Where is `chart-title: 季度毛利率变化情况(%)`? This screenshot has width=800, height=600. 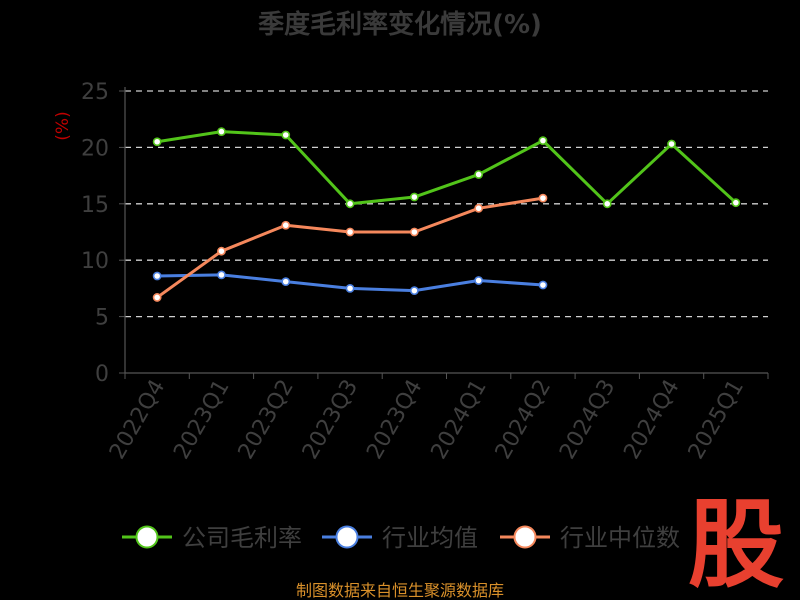
chart-title: 季度毛利率变化情况(%) is located at coordinates (400, 24).